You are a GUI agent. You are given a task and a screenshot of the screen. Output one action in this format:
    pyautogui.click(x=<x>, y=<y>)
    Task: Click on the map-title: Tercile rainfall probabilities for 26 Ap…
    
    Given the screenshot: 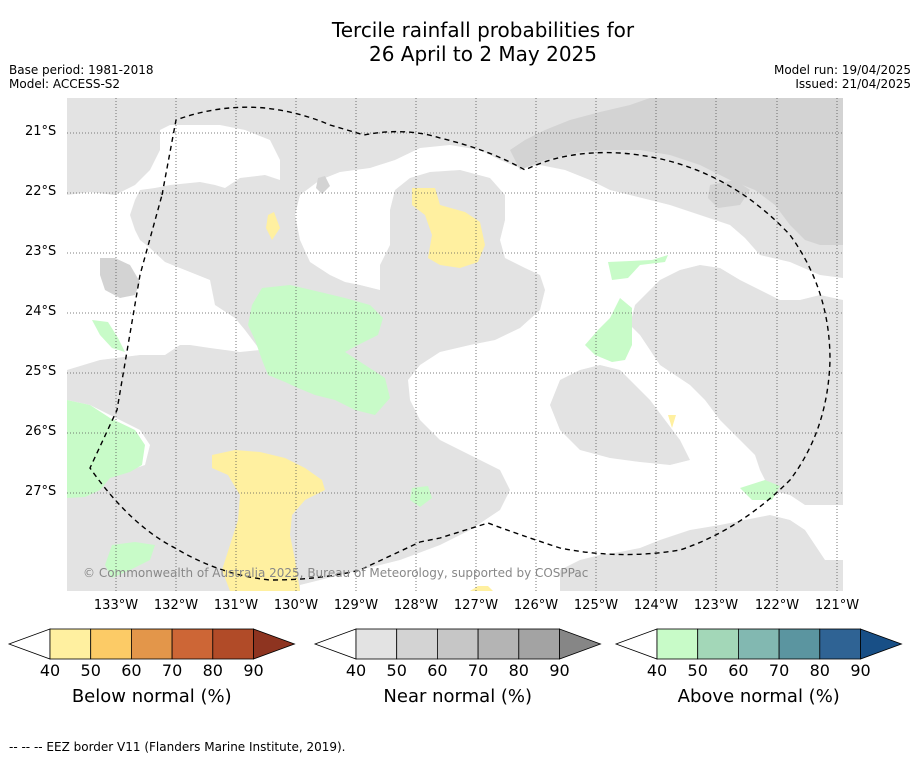 What is the action you would take?
    pyautogui.click(x=459, y=42)
    